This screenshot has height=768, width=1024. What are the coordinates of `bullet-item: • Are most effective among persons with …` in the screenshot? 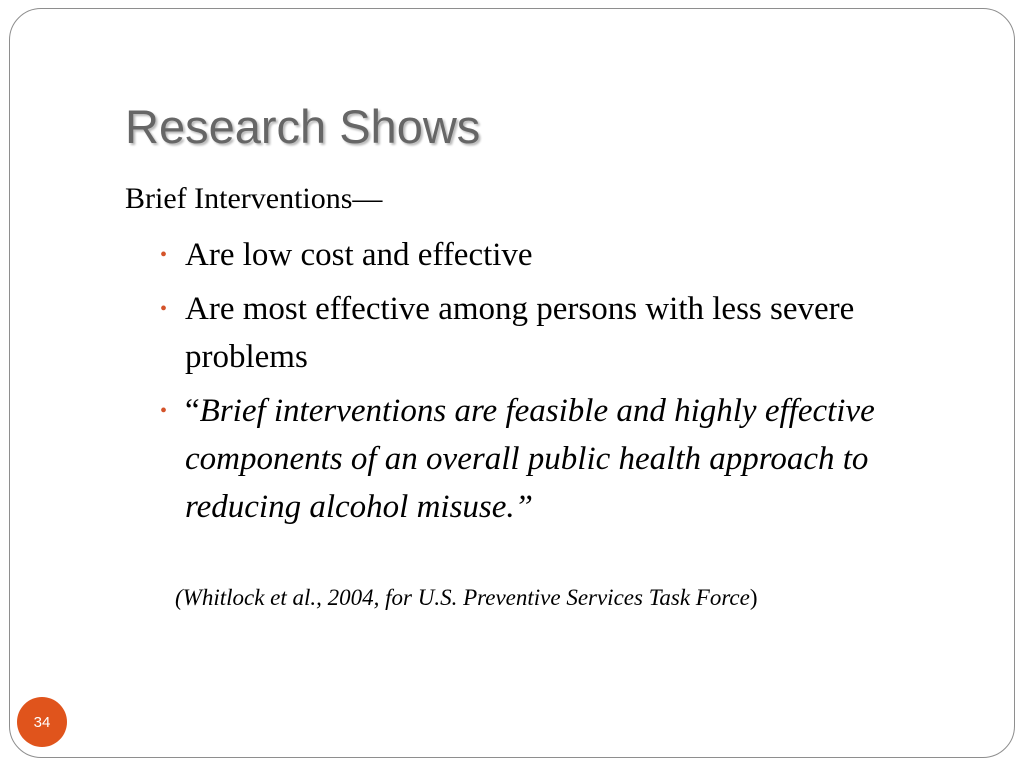 It's located at (568, 333).